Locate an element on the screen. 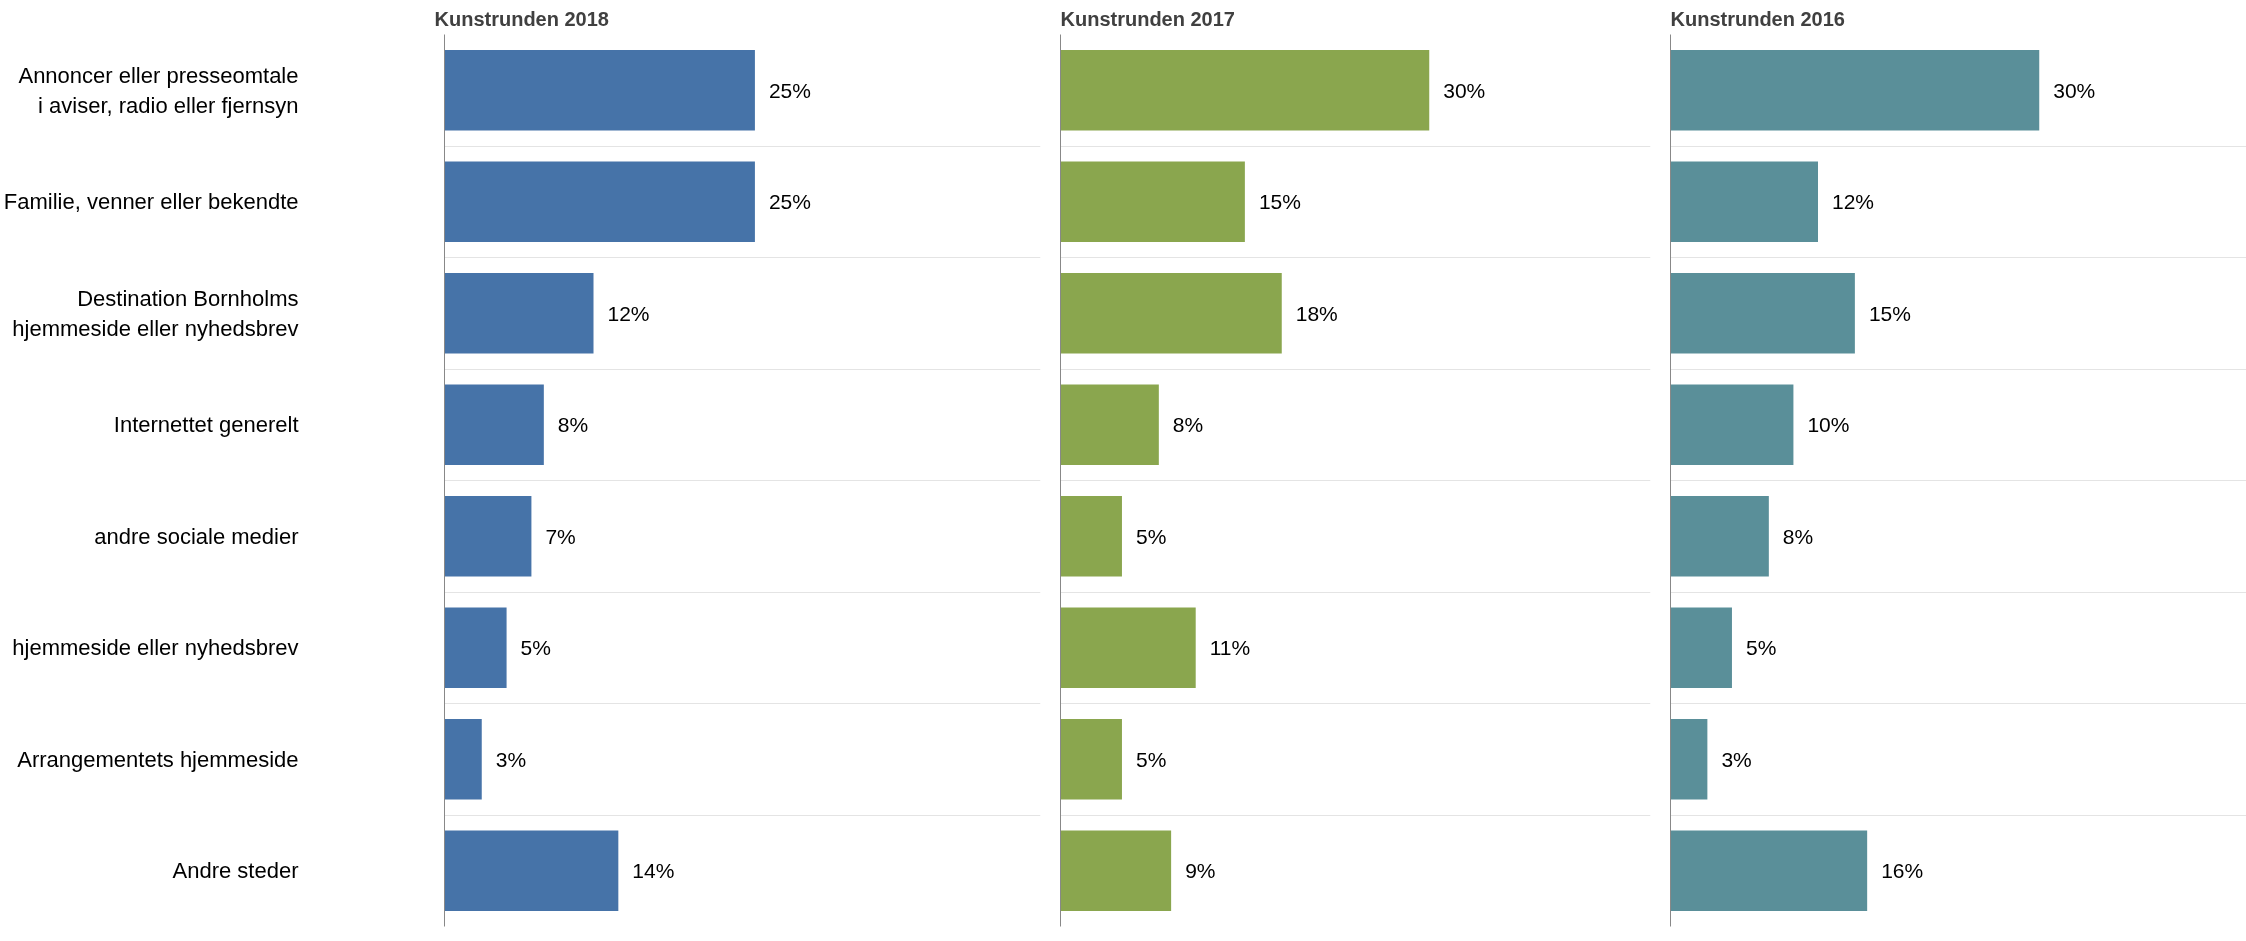 The height and width of the screenshot is (941, 2246). y-tick-label: Familie, venner eller bekendte is located at coordinates (151, 202).